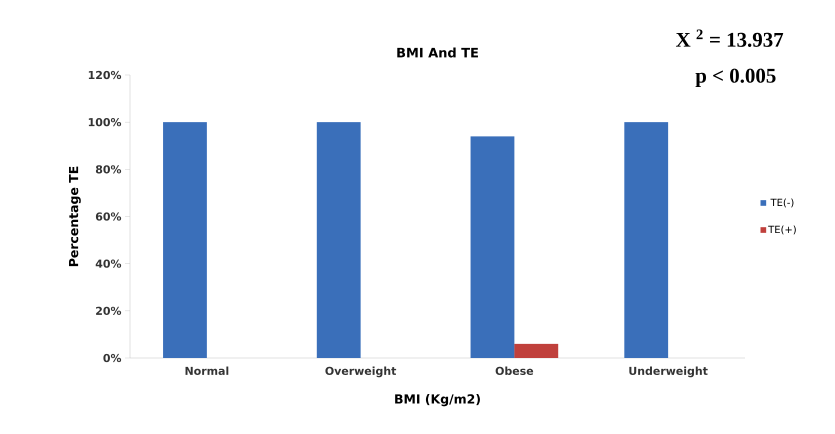  Describe the element at coordinates (437, 52) in the screenshot. I see `chart-title: BMI And TE` at that location.